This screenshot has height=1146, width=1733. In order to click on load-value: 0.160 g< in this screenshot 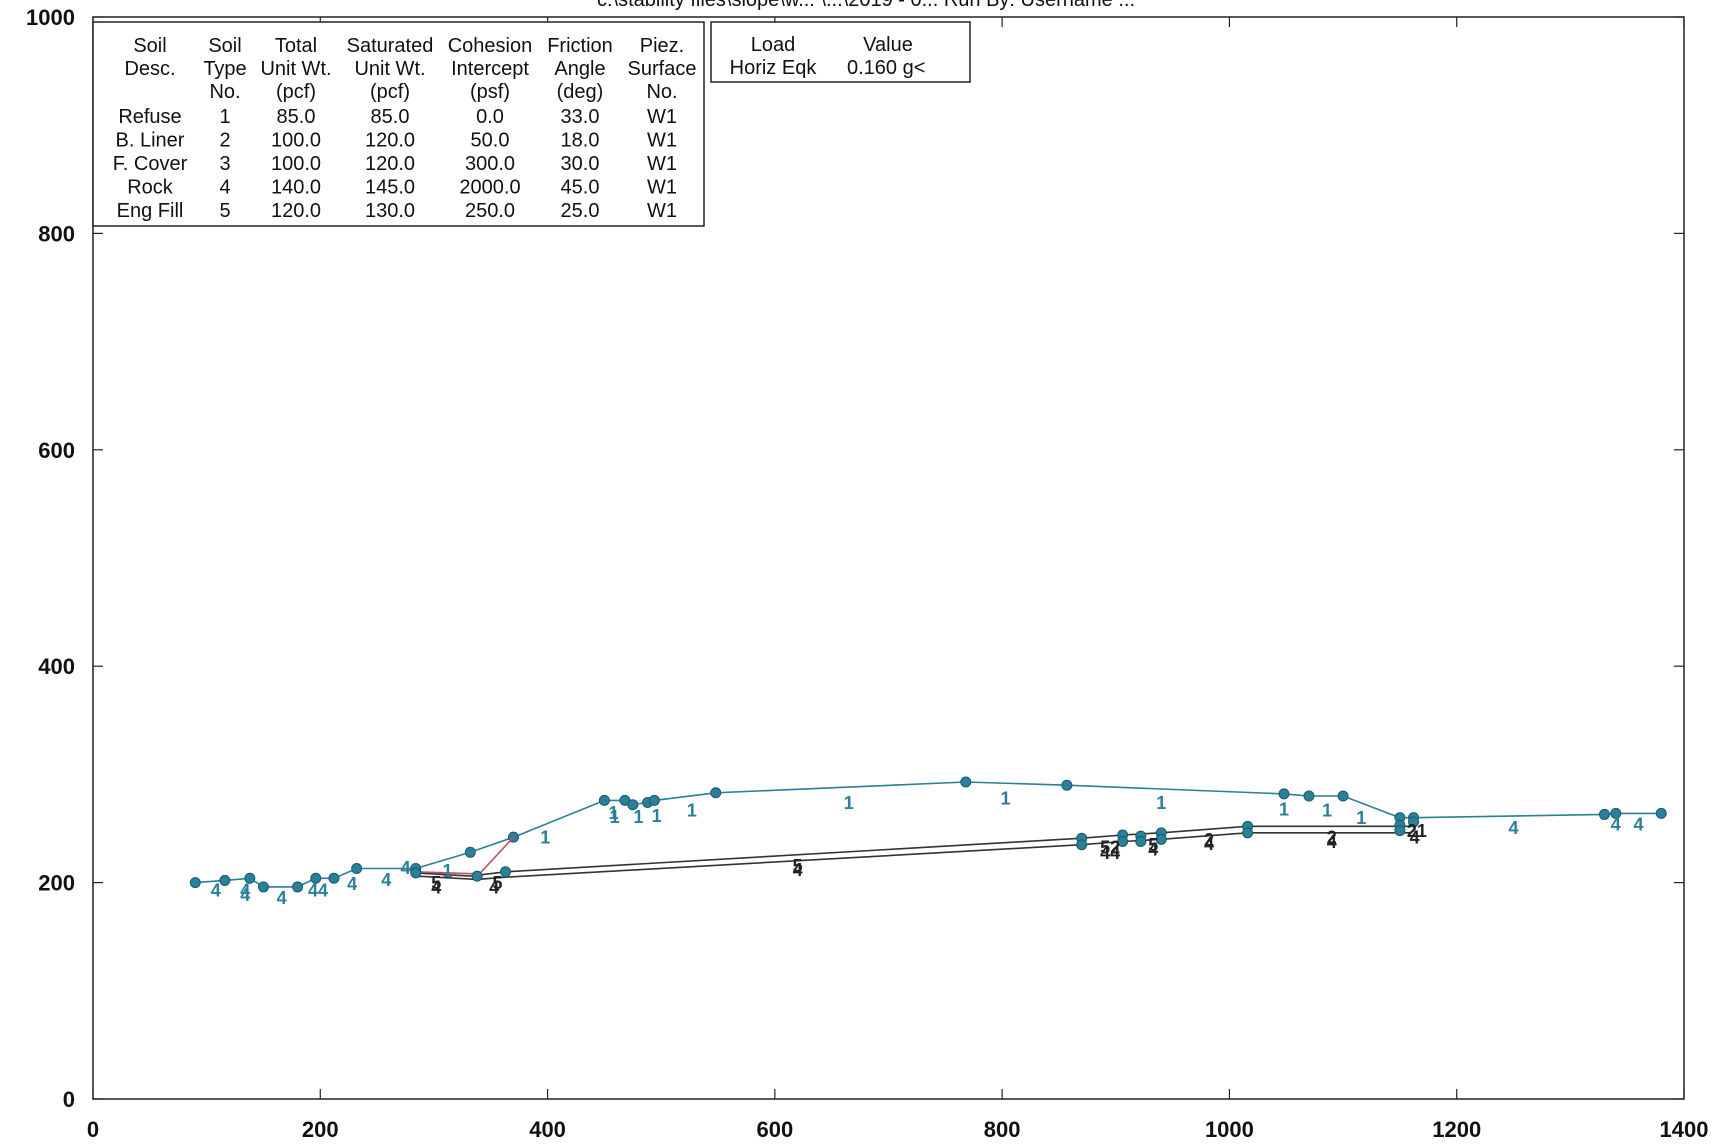, I will do `click(886, 68)`.